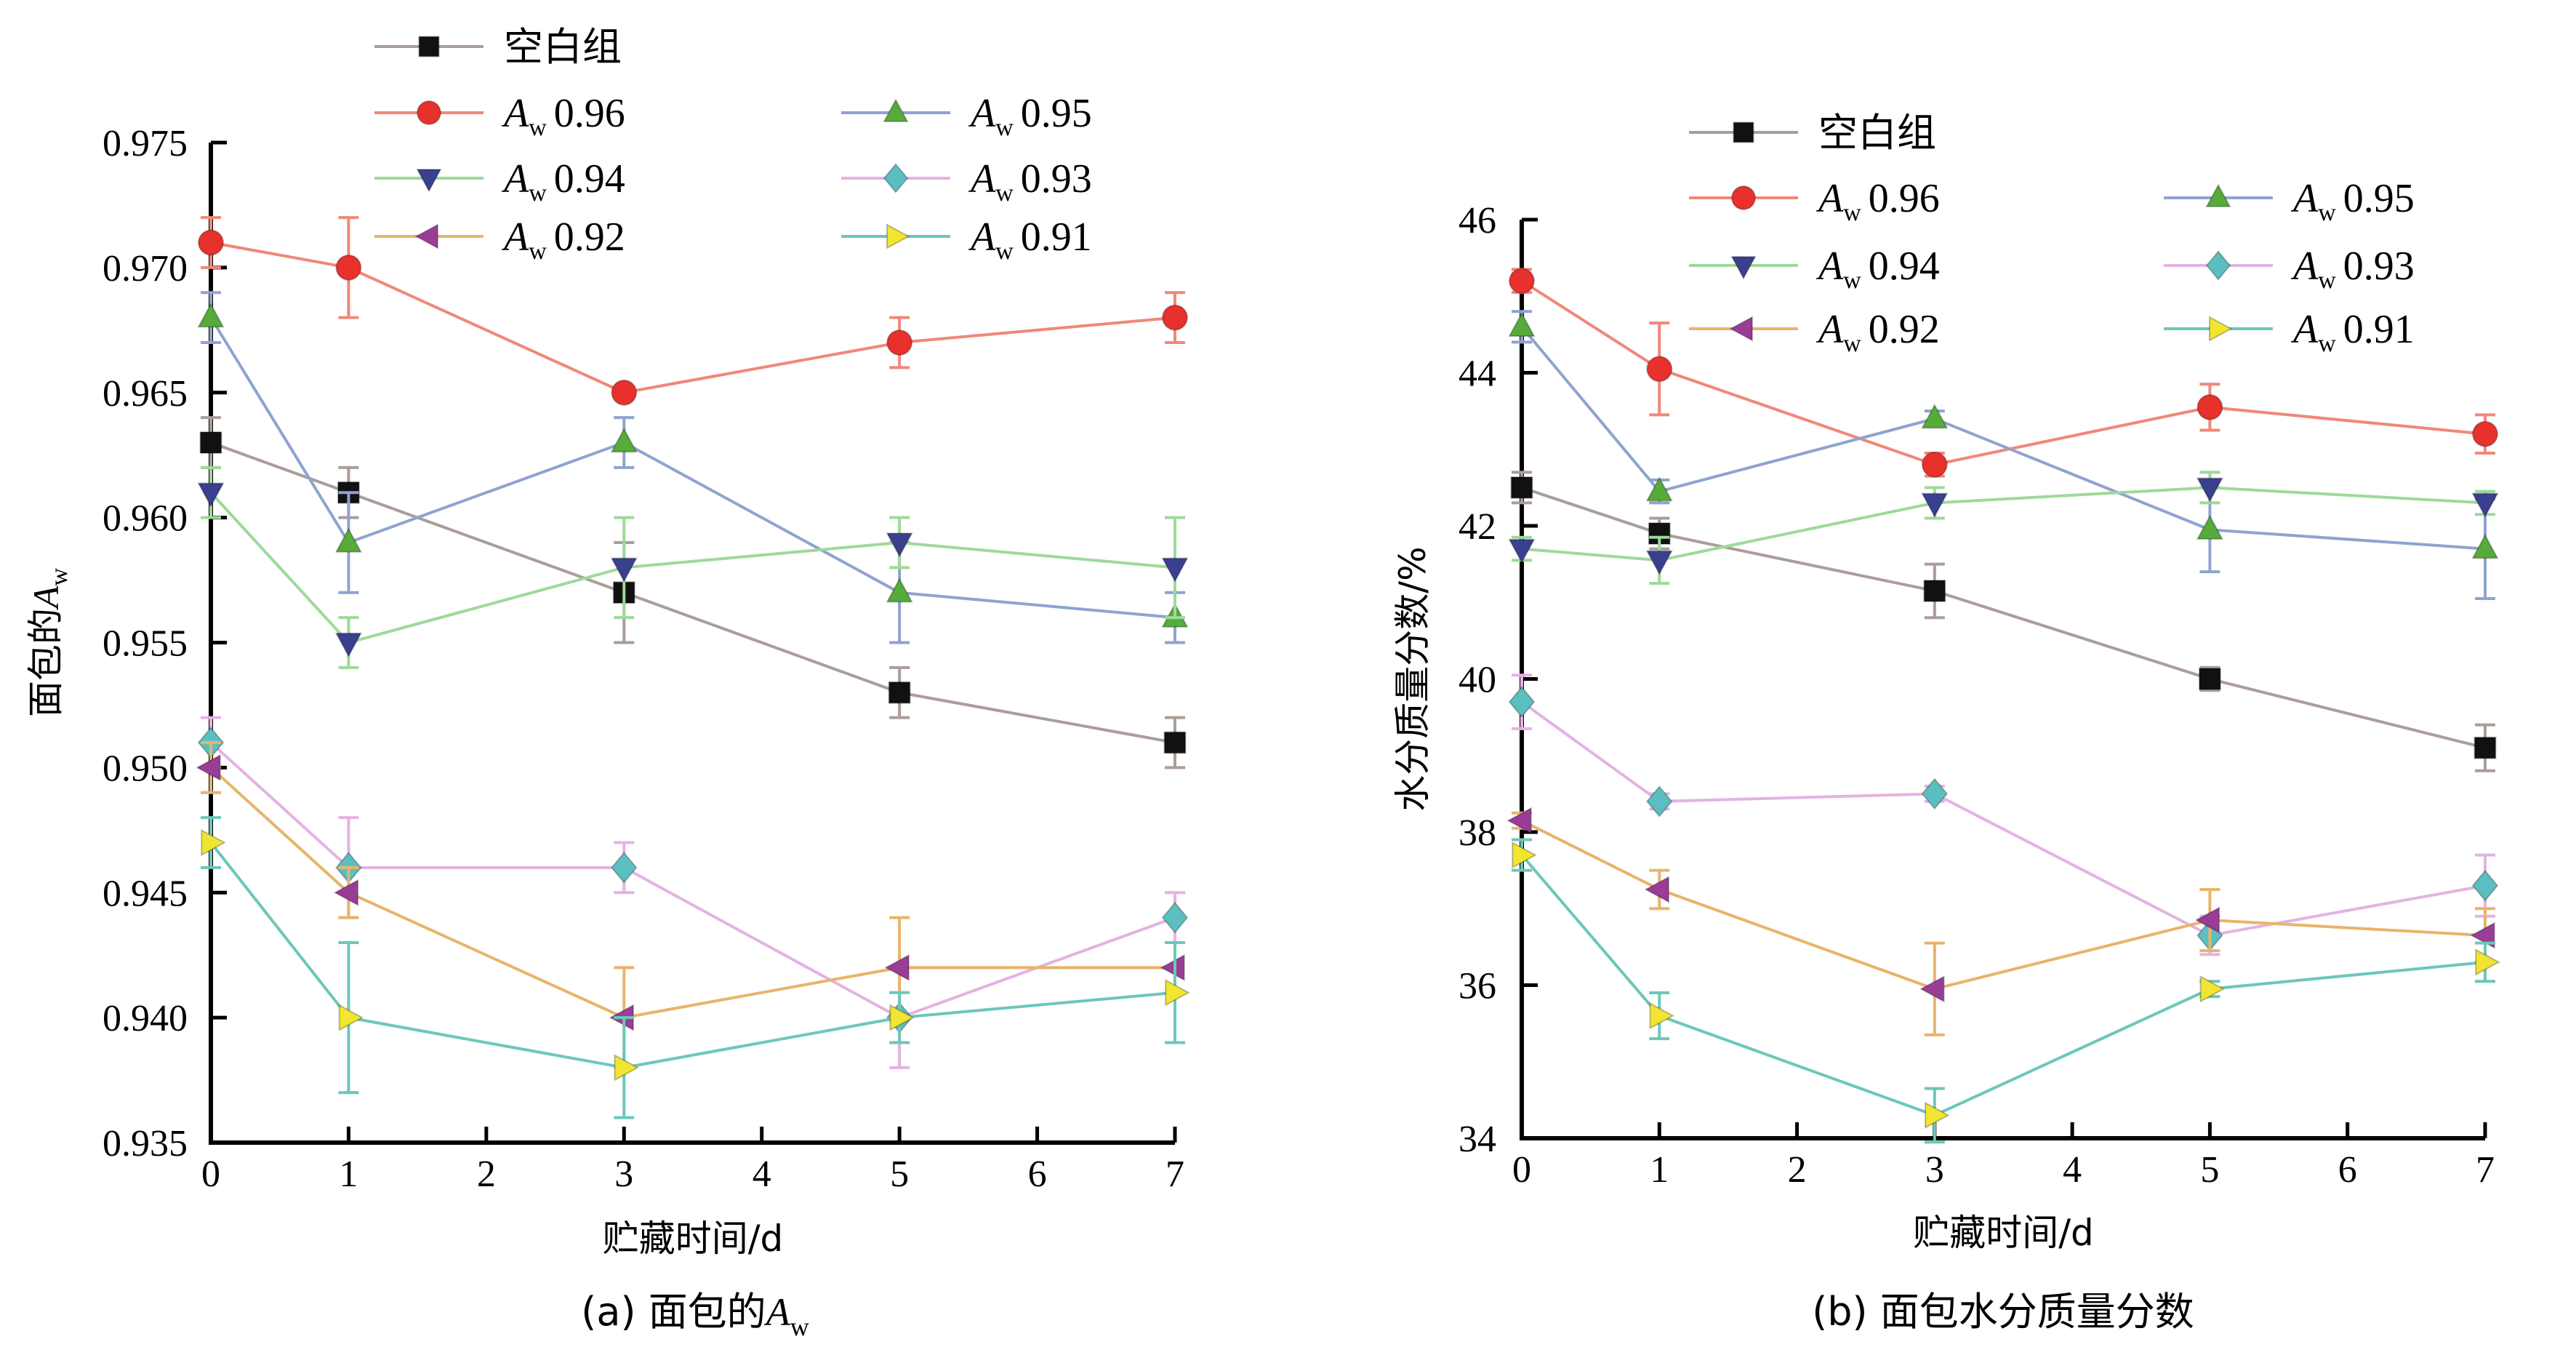  Describe the element at coordinates (145, 768) in the screenshot. I see `y-tick-label: 0.950` at that location.